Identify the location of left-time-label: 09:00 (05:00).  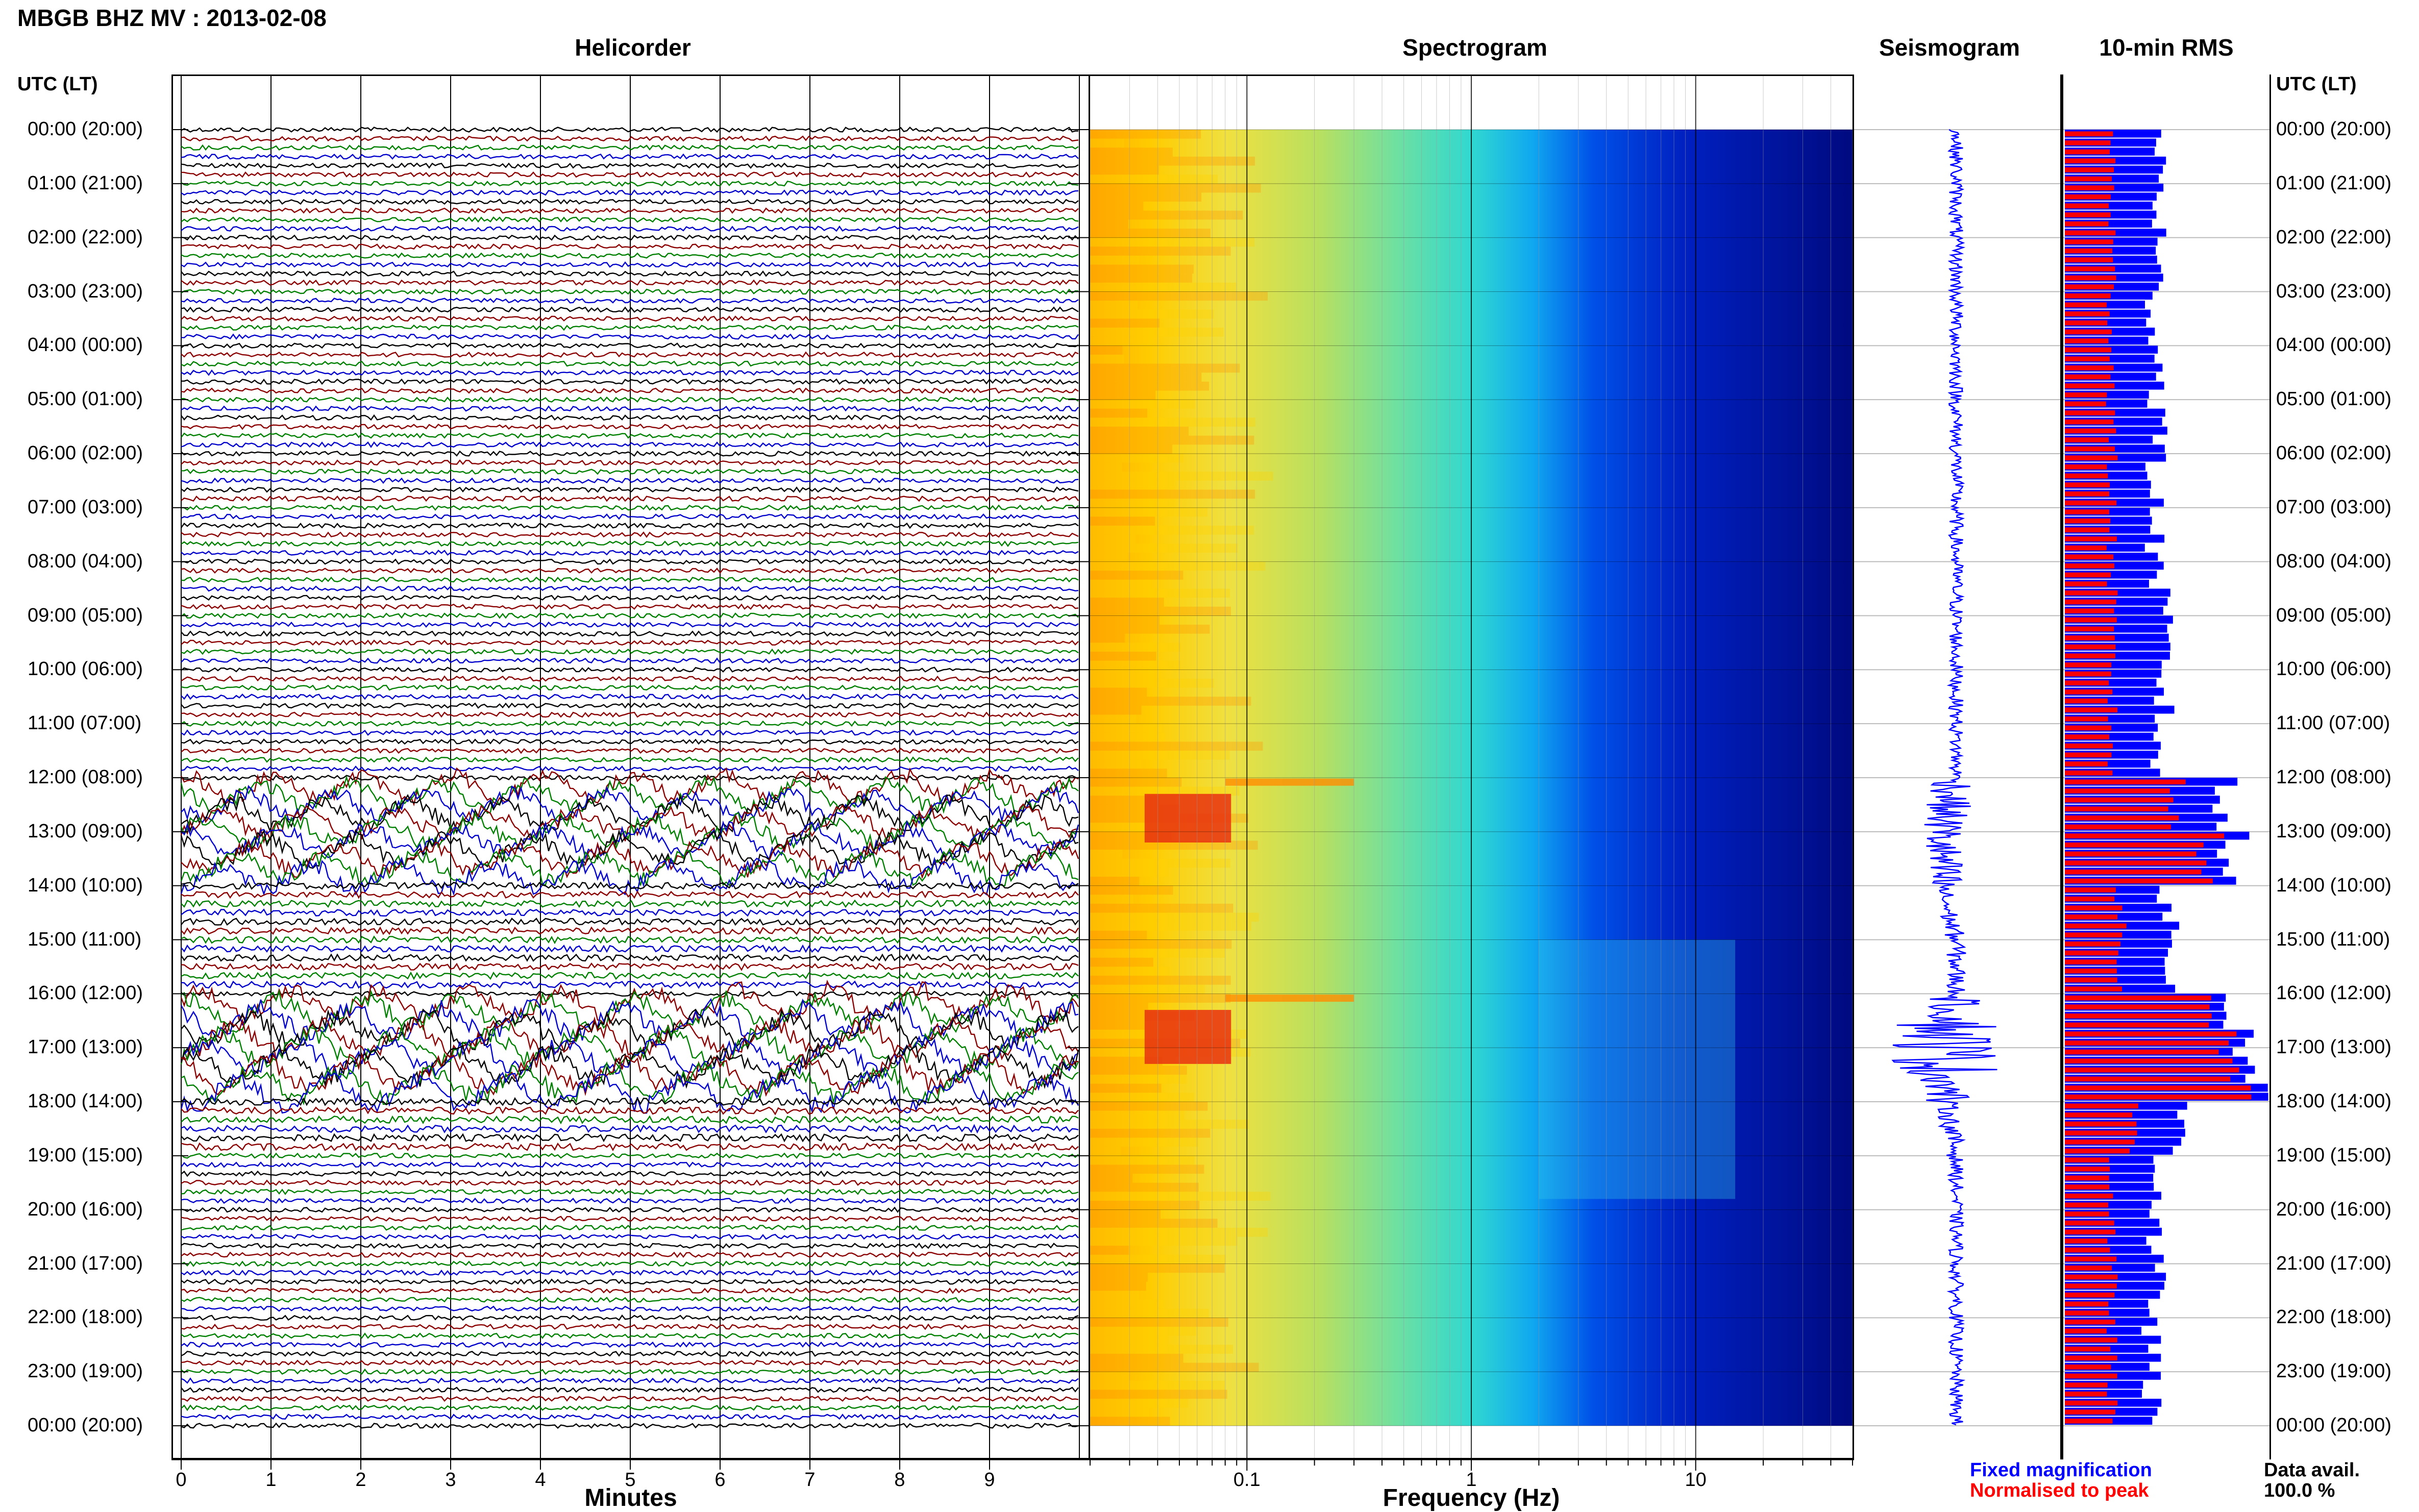
(85, 615).